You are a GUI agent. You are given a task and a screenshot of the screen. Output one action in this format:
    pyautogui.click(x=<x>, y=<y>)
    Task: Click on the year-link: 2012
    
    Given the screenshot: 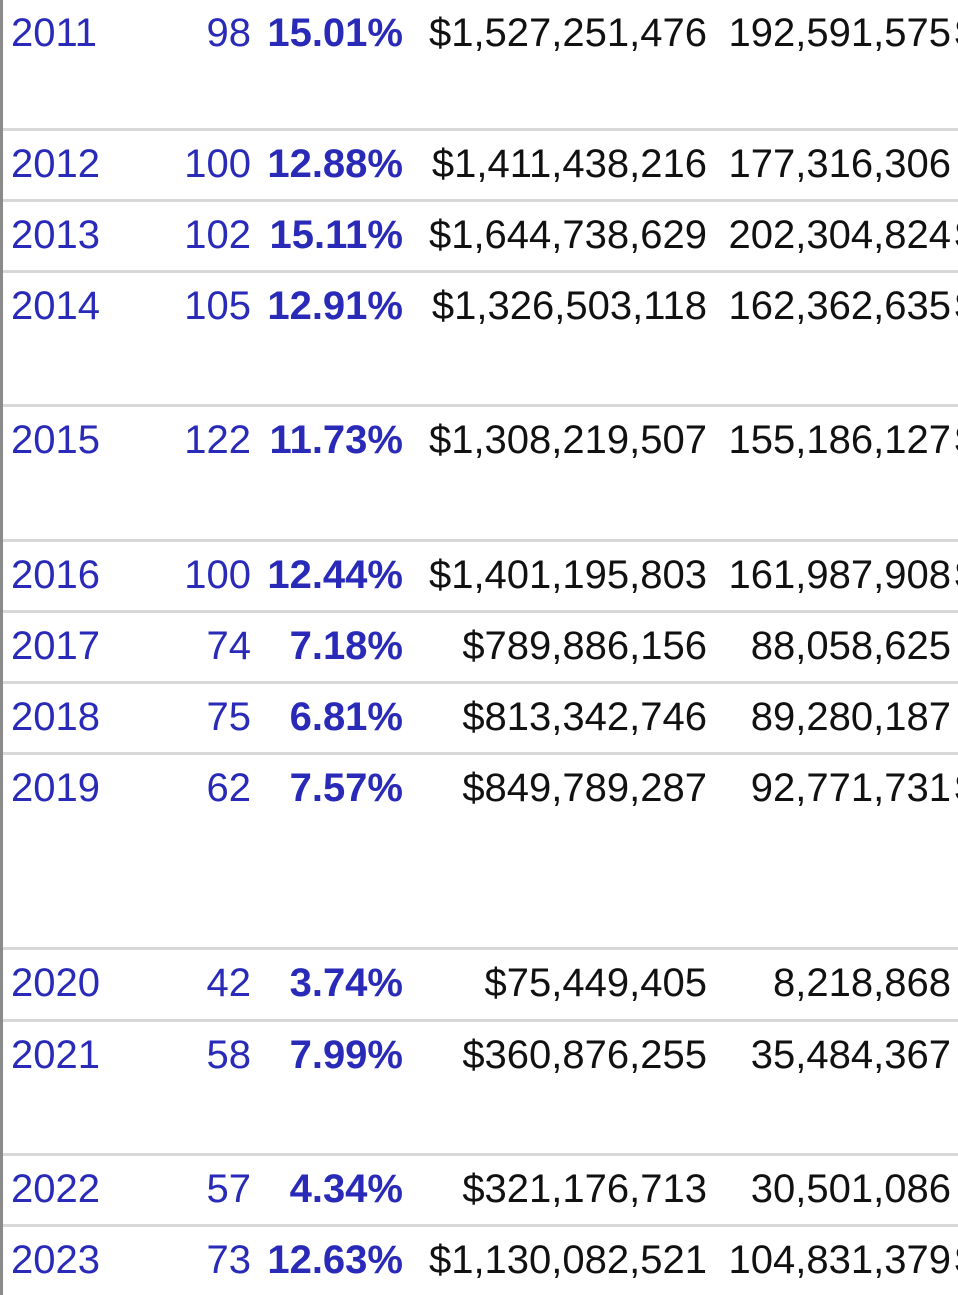 What is the action you would take?
    pyautogui.click(x=55, y=164)
    